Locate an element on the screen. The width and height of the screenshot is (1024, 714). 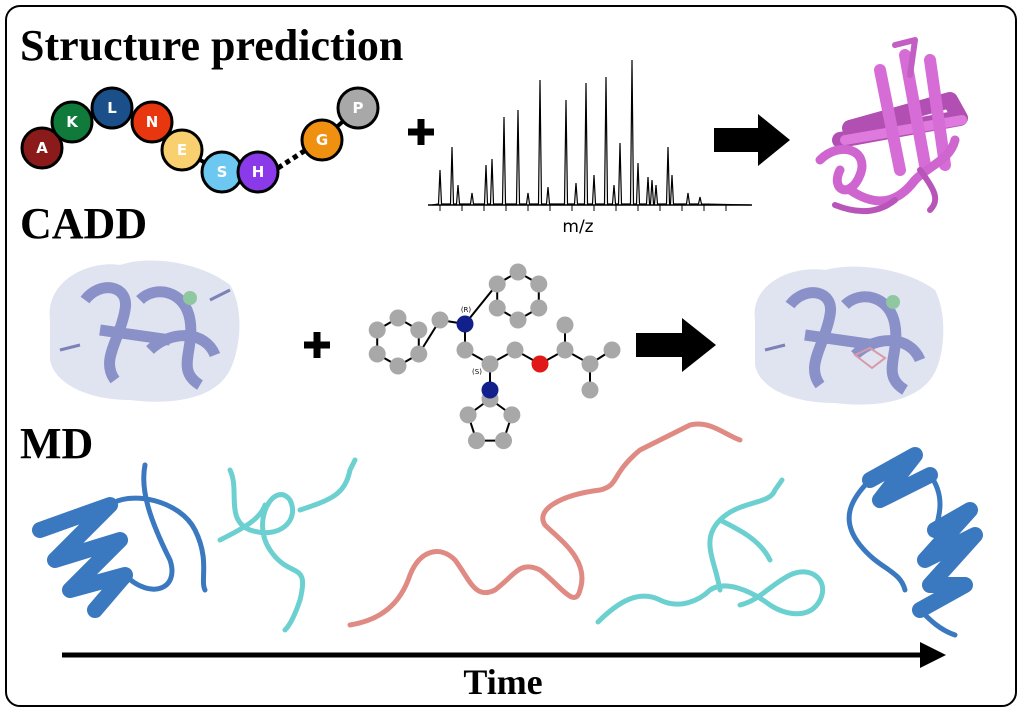
mass-spectrum: m/z is located at coordinates (590, 148).